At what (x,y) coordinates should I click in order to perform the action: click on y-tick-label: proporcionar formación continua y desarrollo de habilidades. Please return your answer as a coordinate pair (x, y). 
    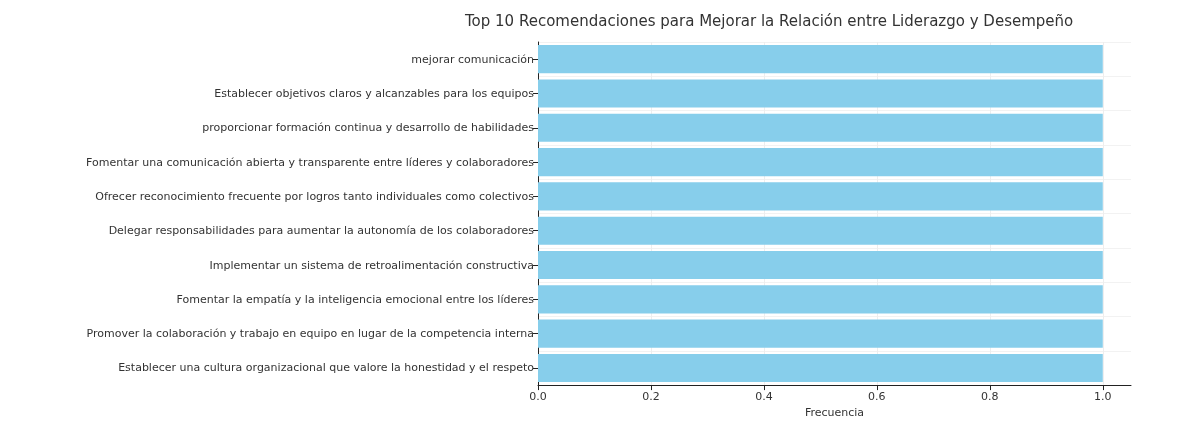
    Looking at the image, I should click on (368, 128).